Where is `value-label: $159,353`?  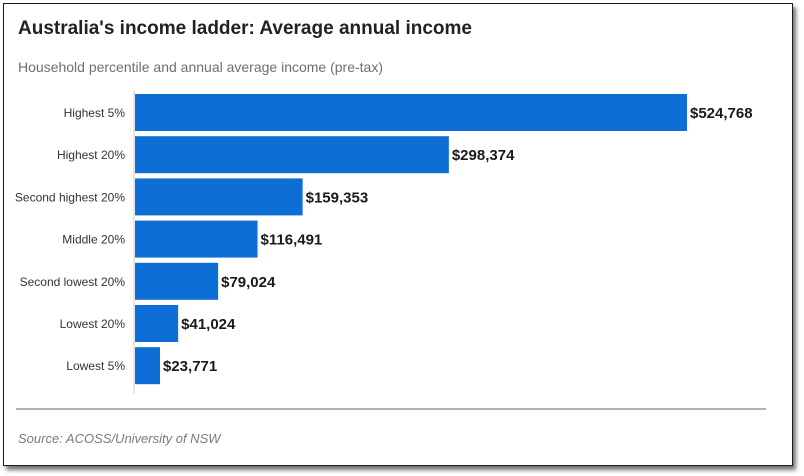 value-label: $159,353 is located at coordinates (337, 197).